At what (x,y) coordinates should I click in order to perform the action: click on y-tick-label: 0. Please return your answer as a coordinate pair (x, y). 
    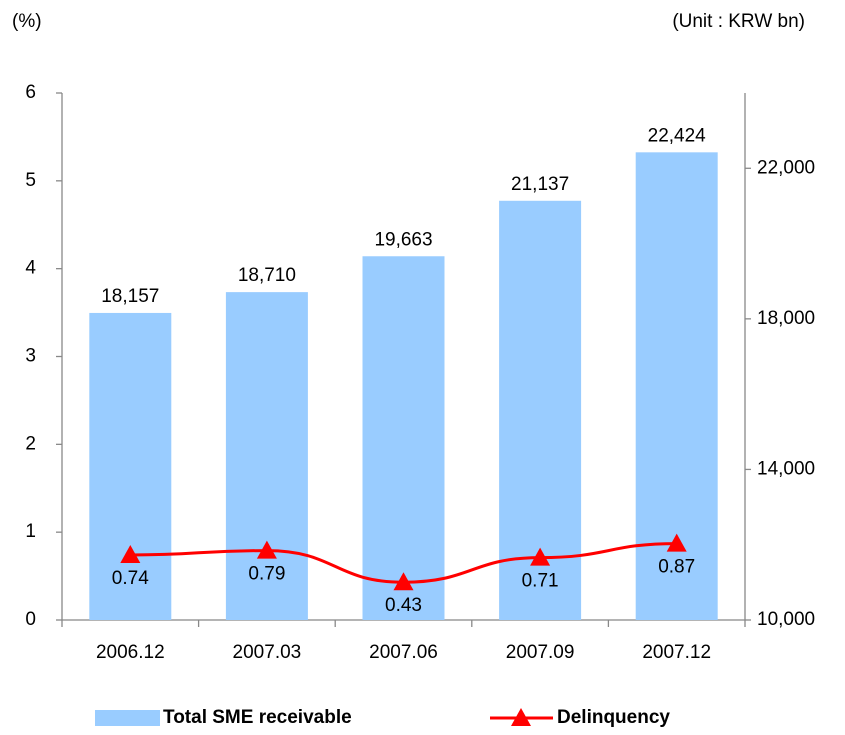
    Looking at the image, I should click on (30, 619).